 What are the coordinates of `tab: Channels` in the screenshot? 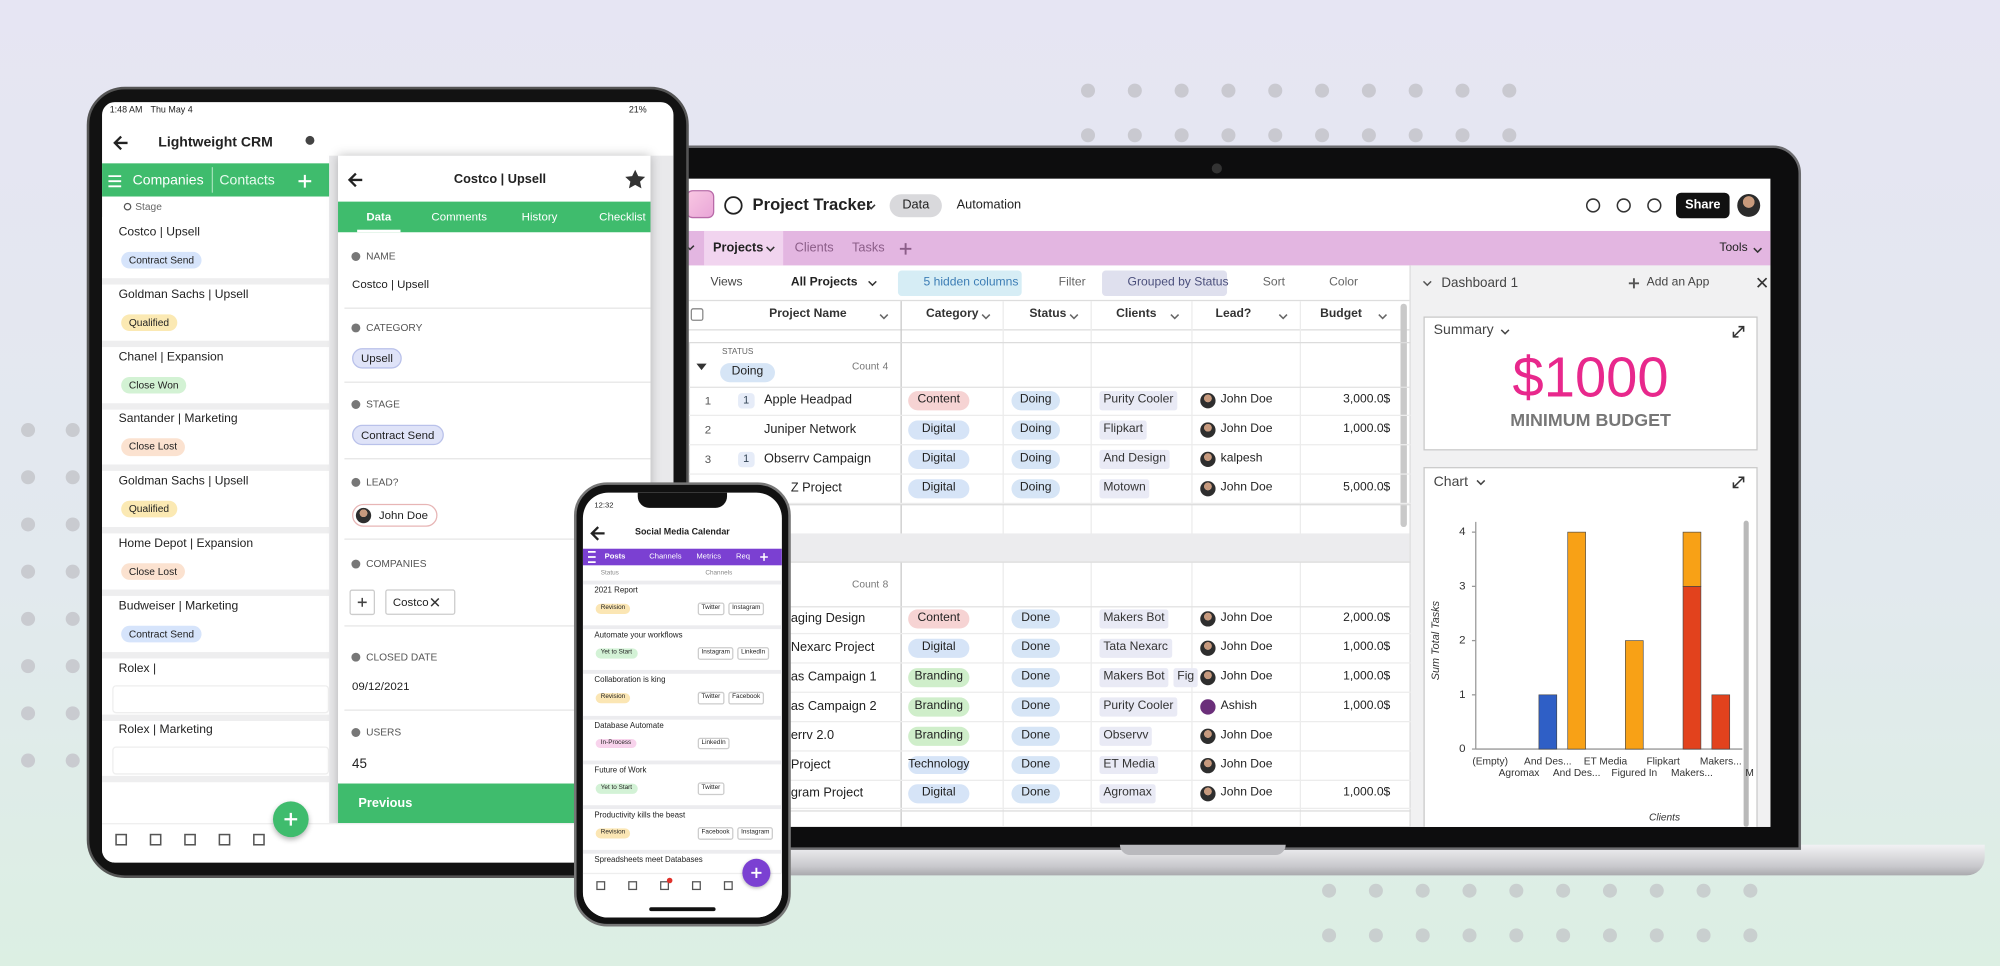 It's located at (665, 556).